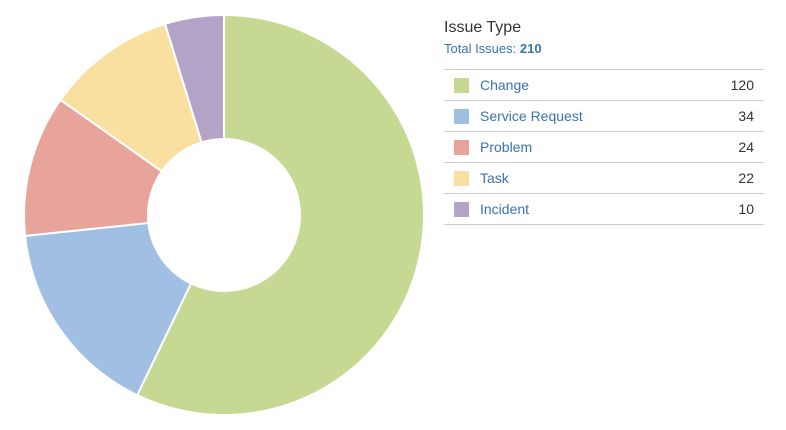  What do you see at coordinates (746, 209) in the screenshot?
I see `legend-count-incident: 10` at bounding box center [746, 209].